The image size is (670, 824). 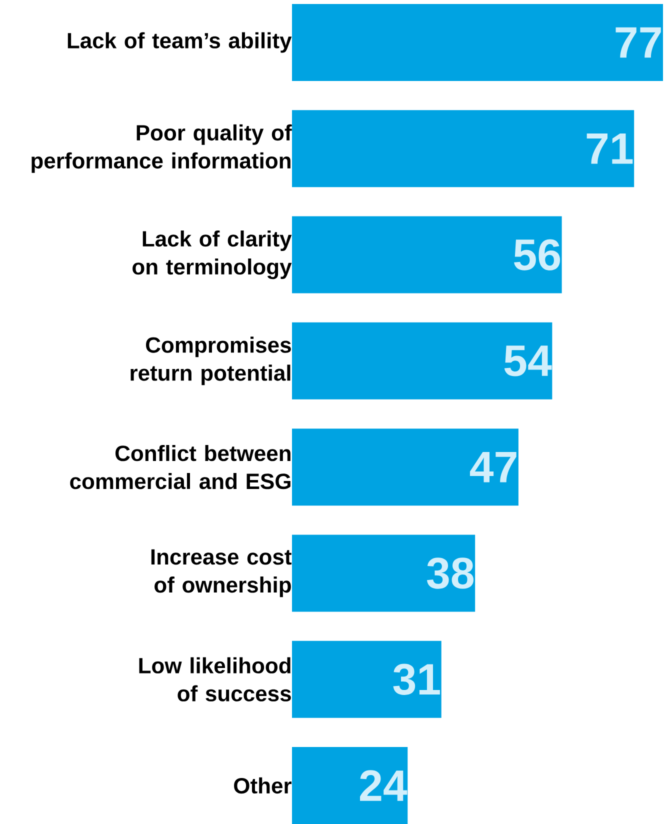 What do you see at coordinates (450, 573) in the screenshot?
I see `data-label: 38` at bounding box center [450, 573].